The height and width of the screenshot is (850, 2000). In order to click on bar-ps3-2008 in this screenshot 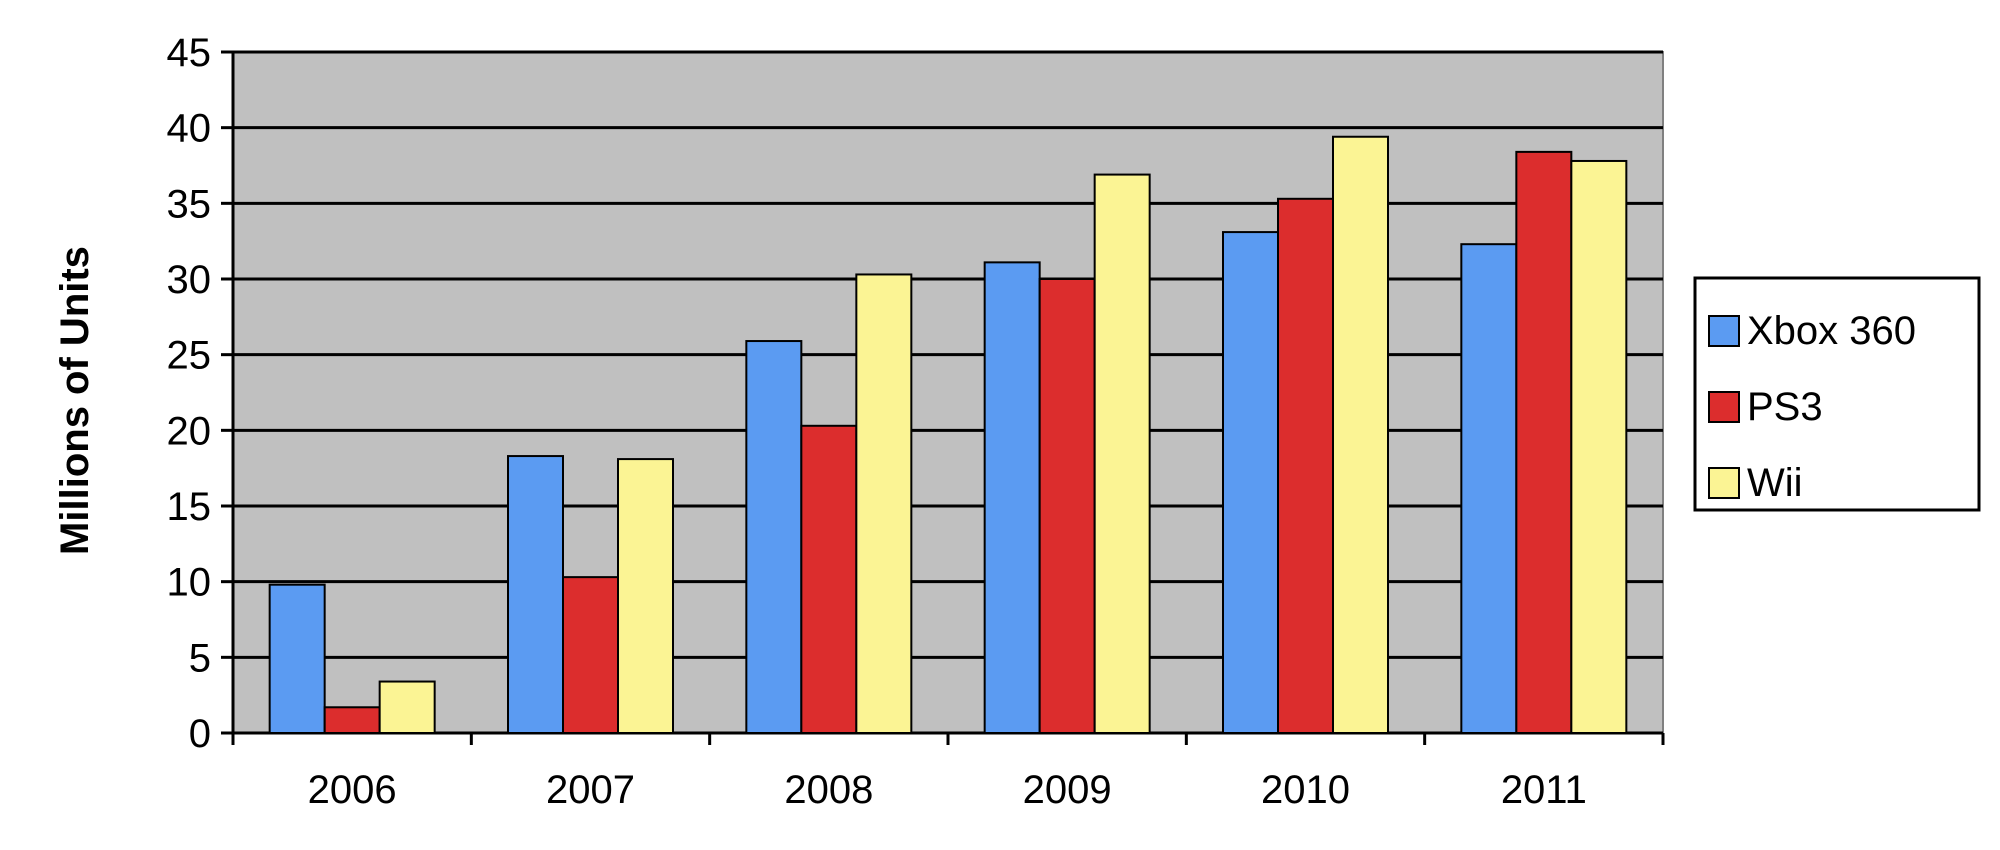, I will do `click(829, 579)`.